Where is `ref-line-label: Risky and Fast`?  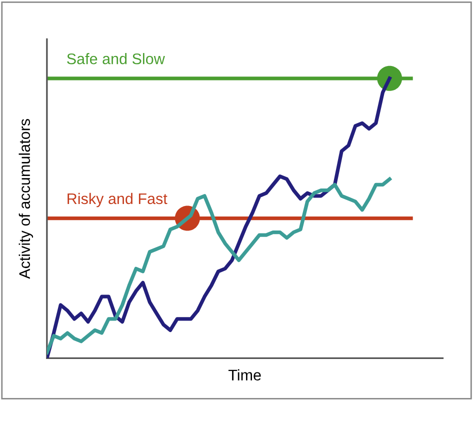
ref-line-label: Risky and Fast is located at coordinates (118, 200).